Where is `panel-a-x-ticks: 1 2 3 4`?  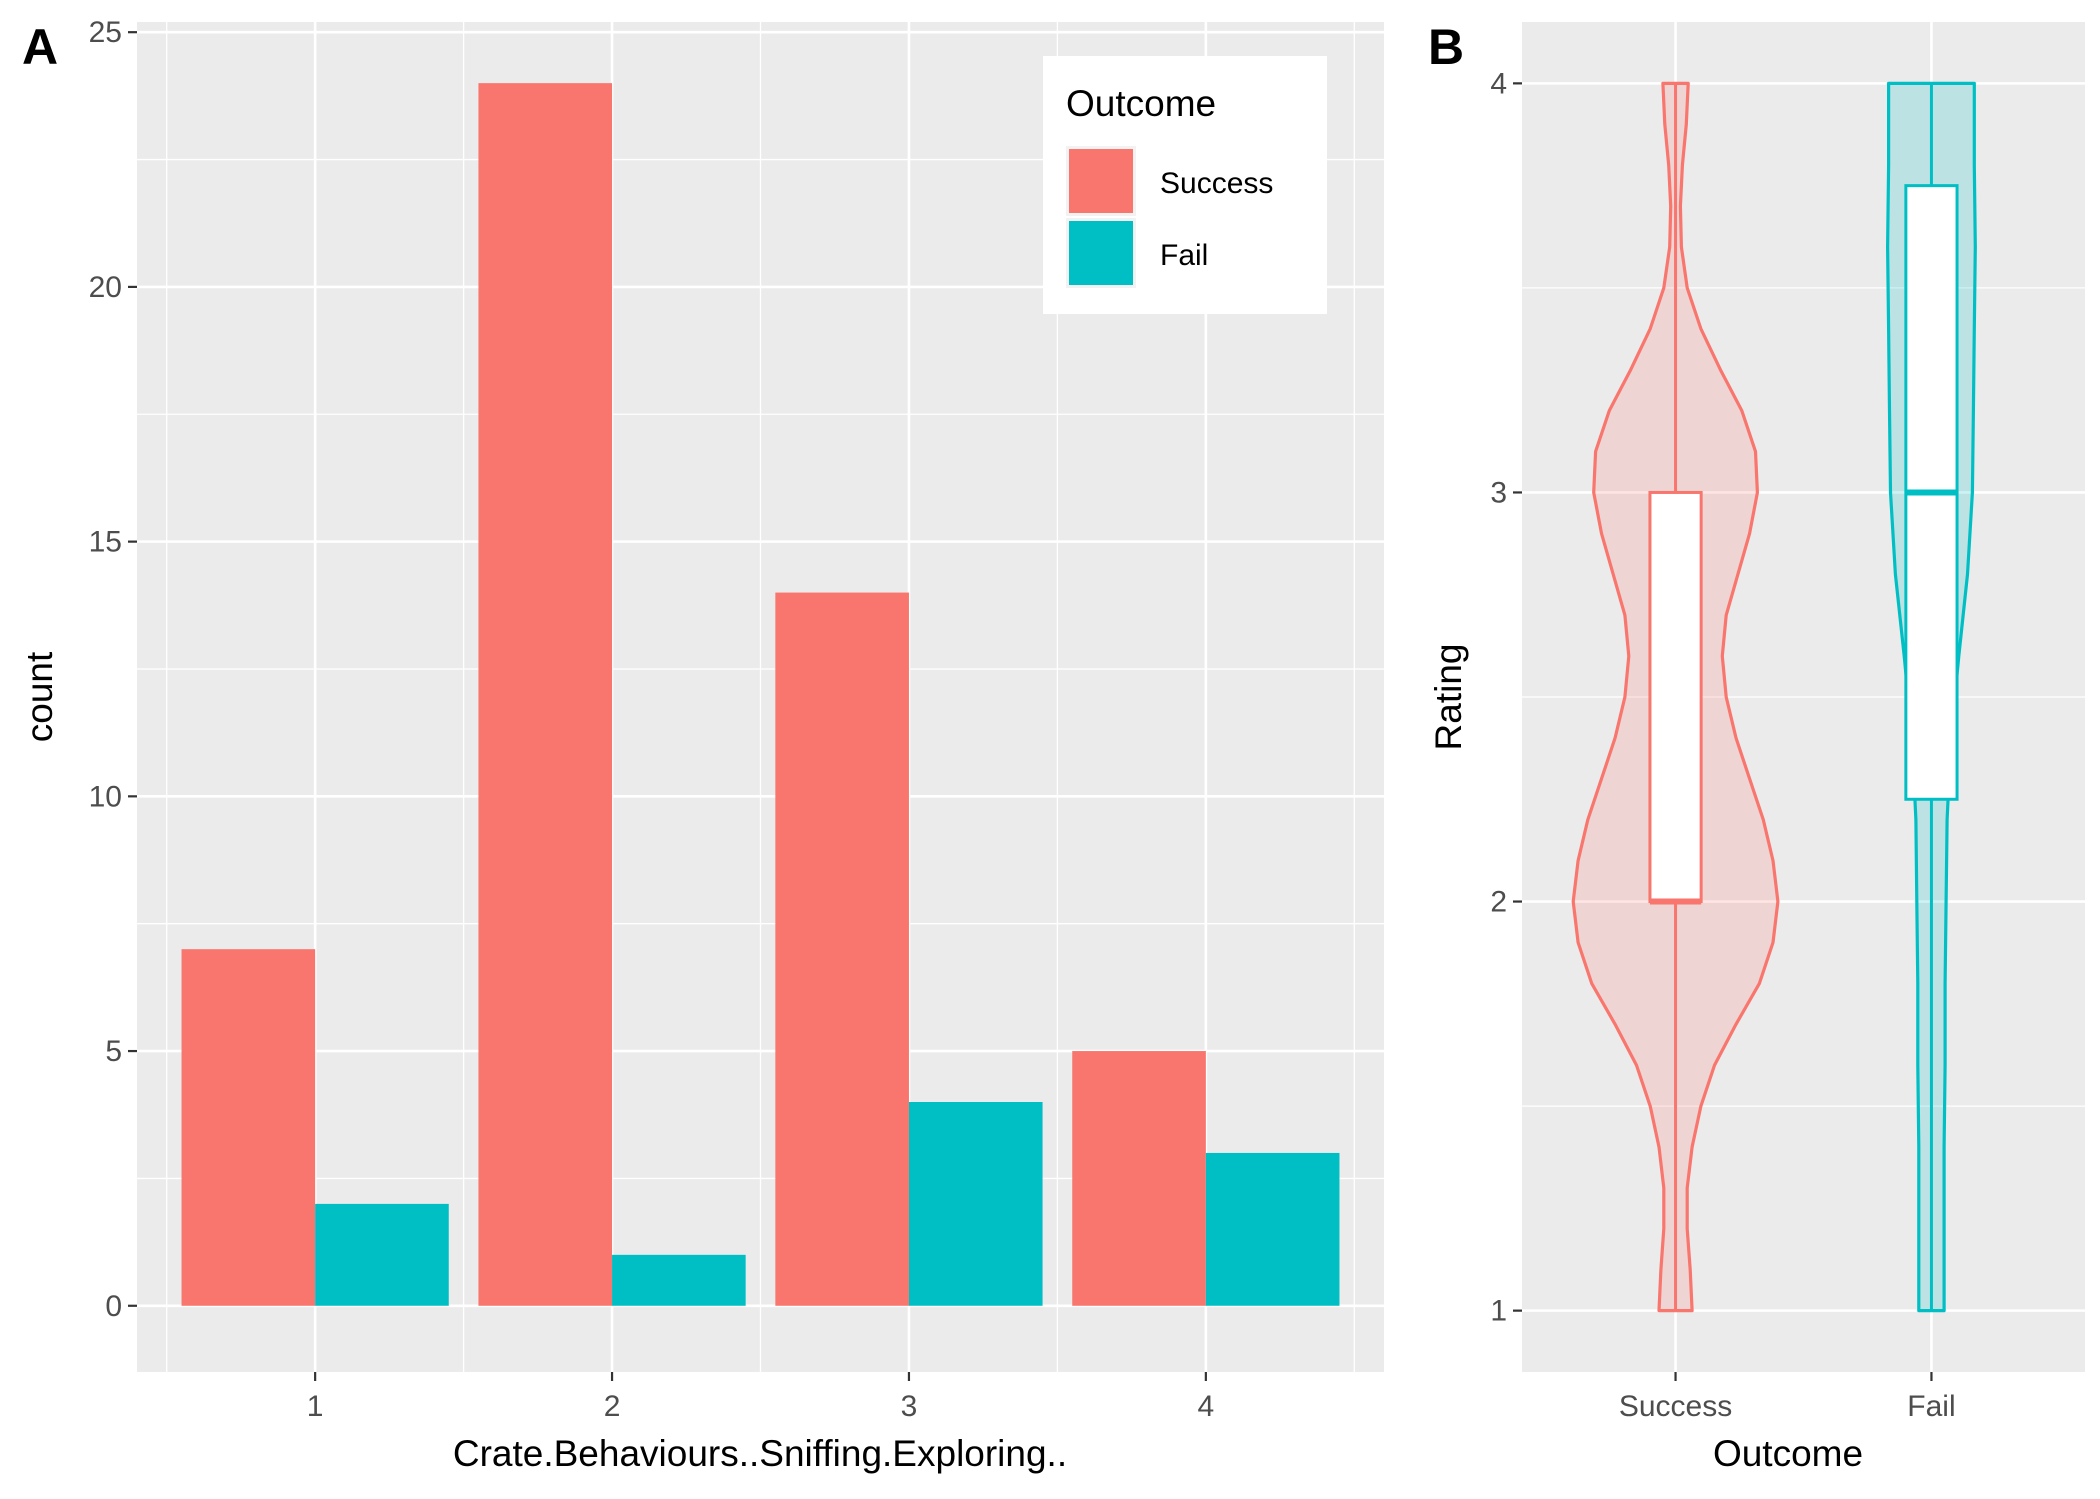 panel-a-x-ticks: 1 2 3 4 is located at coordinates (760, 1397).